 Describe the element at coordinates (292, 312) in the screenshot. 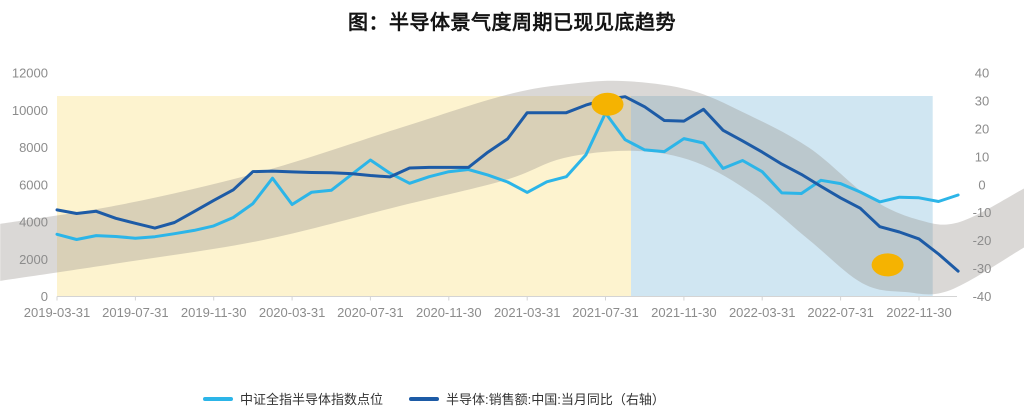

I see `x-axis-label: 2020-03-31` at that location.